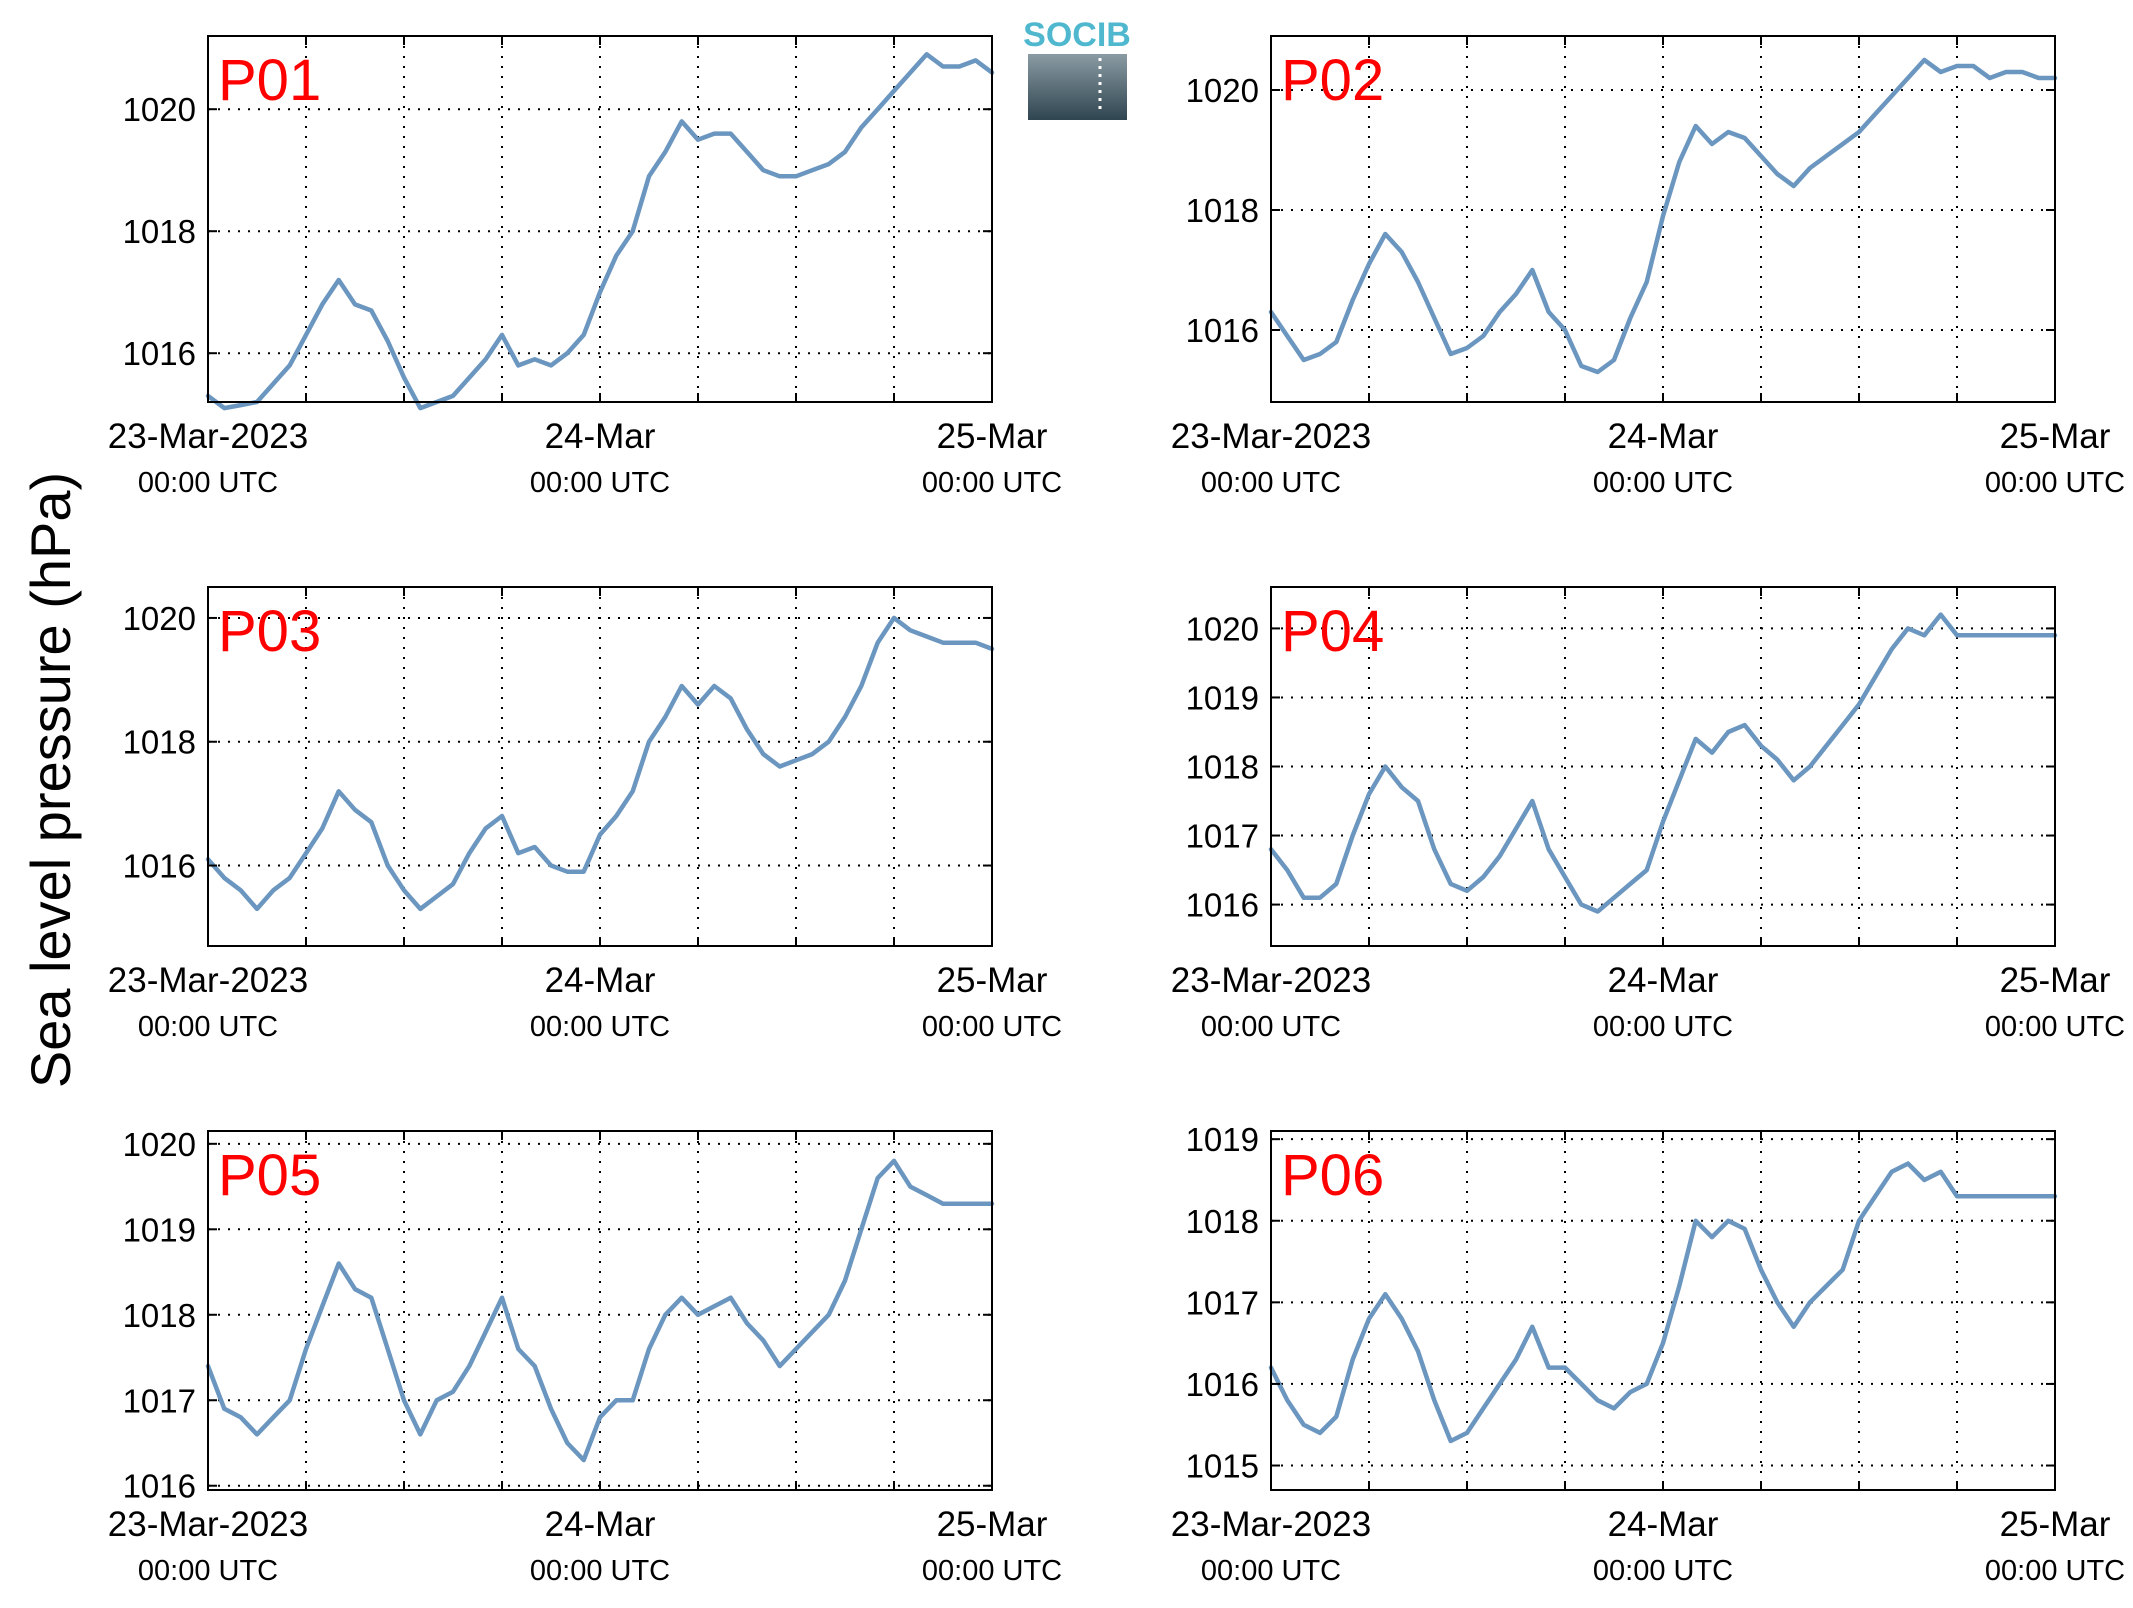 This screenshot has width=2133, height=1608. What do you see at coordinates (1663, 1302) in the screenshot?
I see `series-line-p06` at bounding box center [1663, 1302].